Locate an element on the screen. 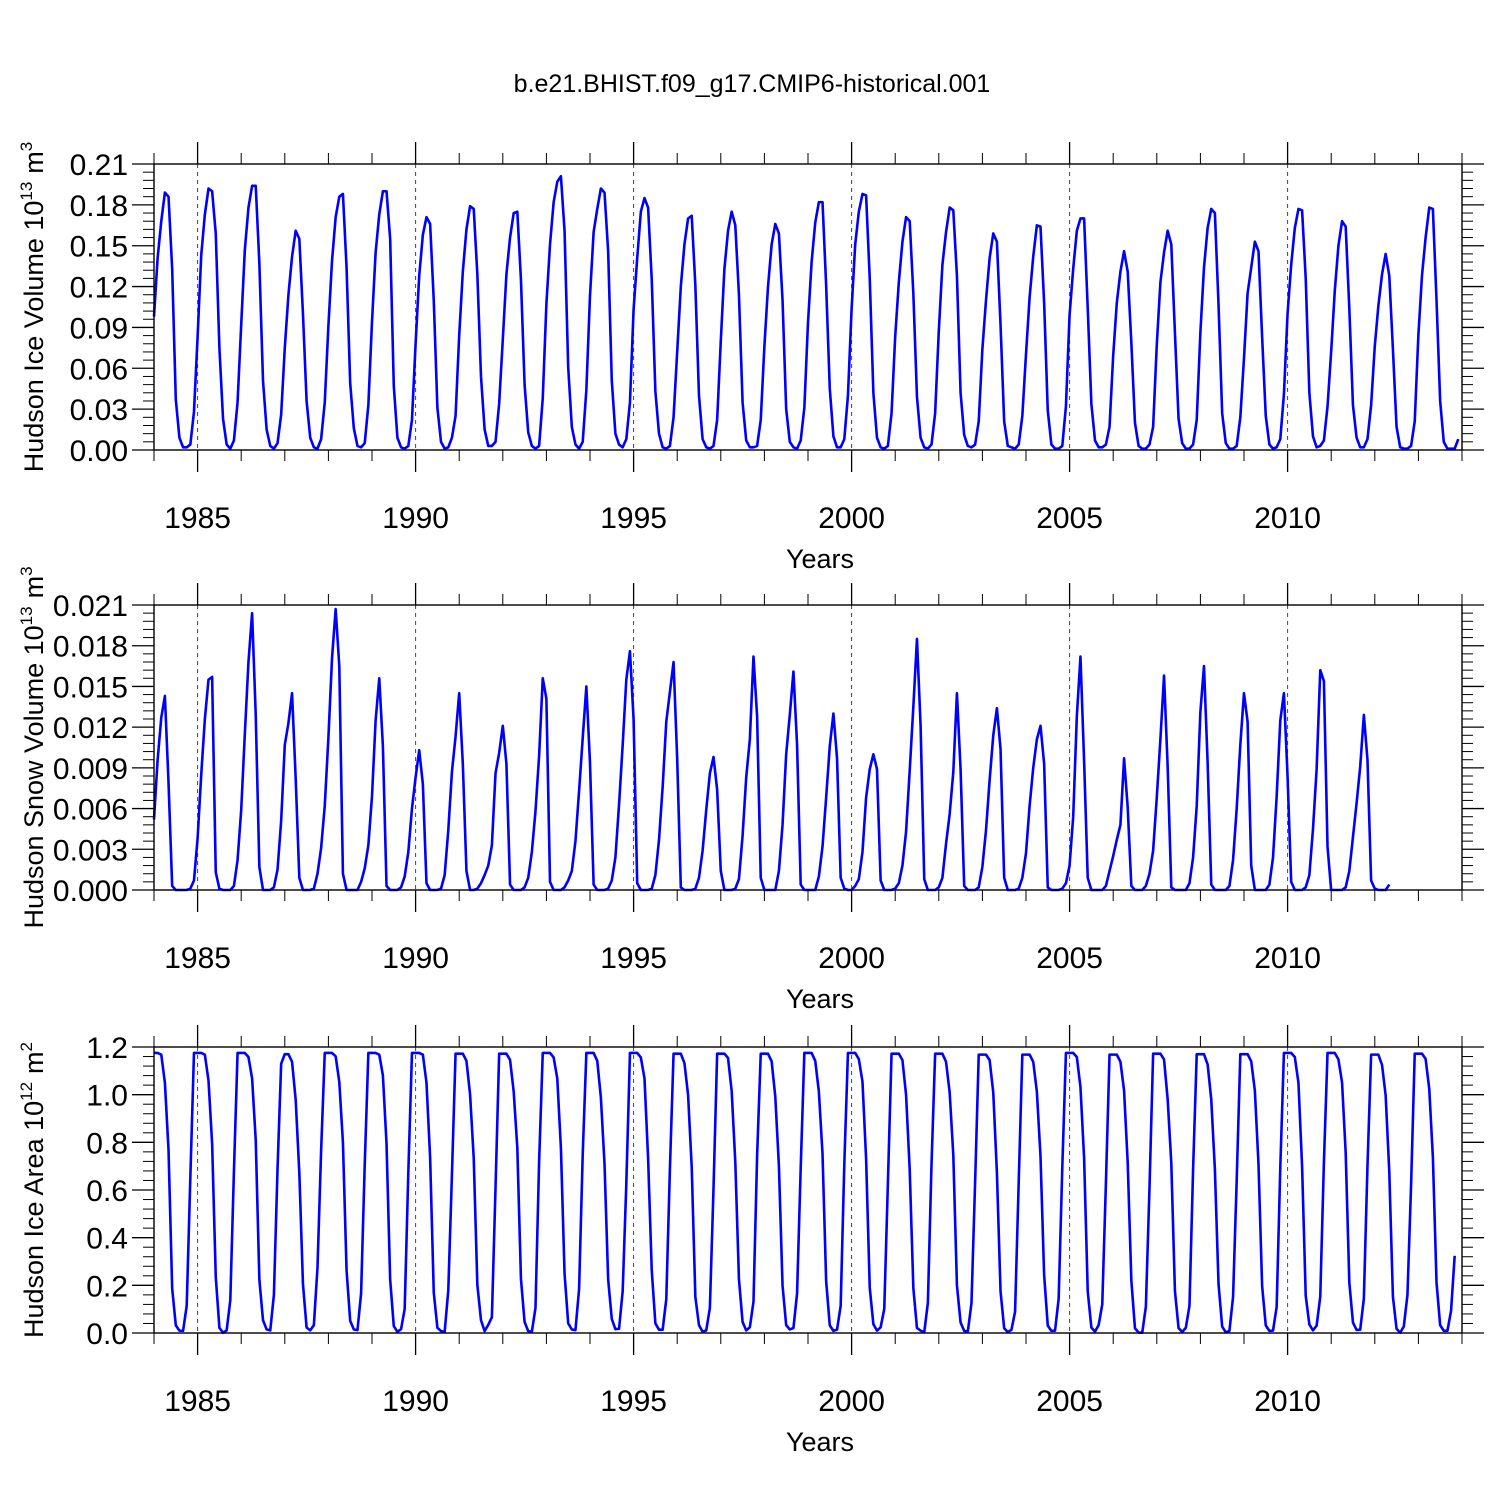 Image resolution: width=1500 pixels, height=1505 pixels. y-tick-label: 0.012 is located at coordinates (90, 728).